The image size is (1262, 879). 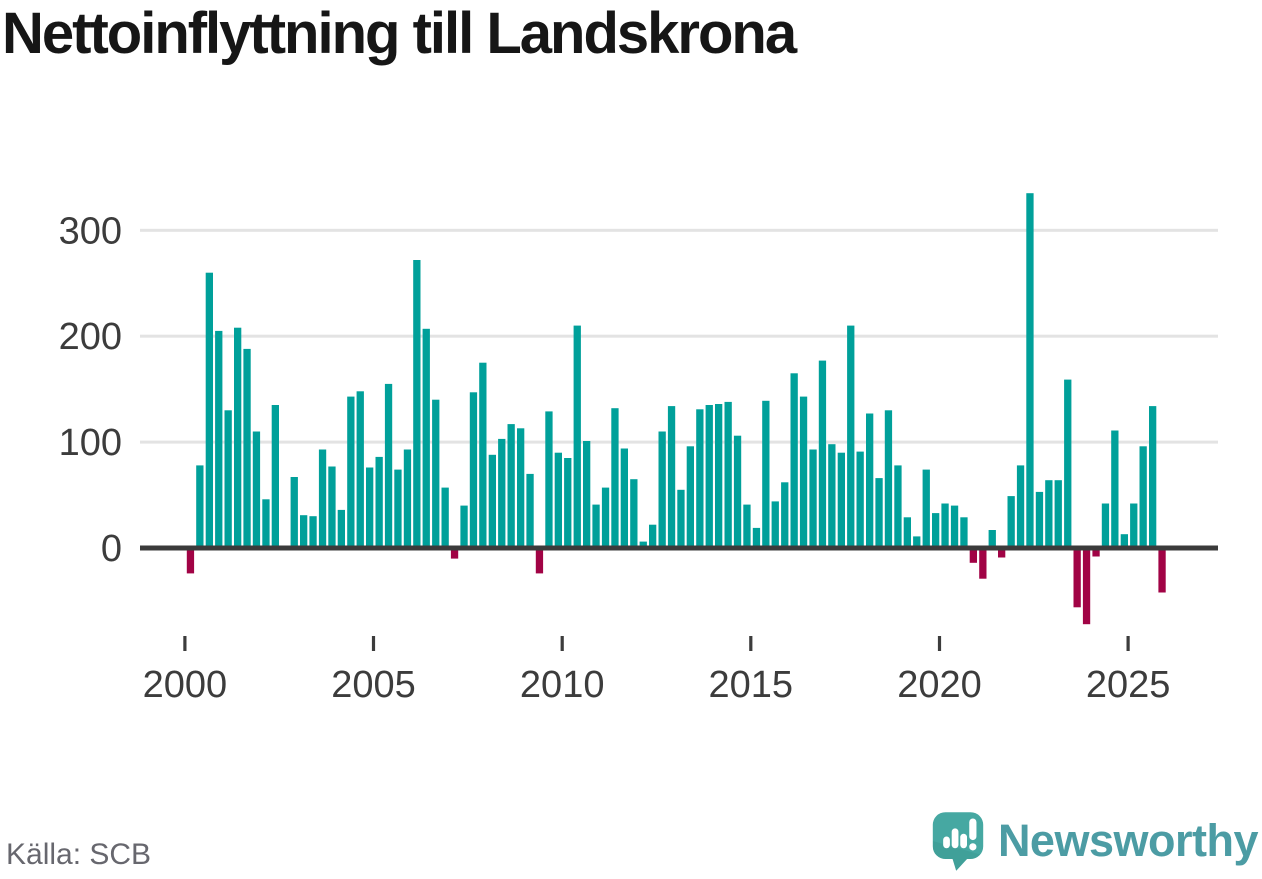 What do you see at coordinates (1134, 525) in the screenshot?
I see `bar-2025Q1` at bounding box center [1134, 525].